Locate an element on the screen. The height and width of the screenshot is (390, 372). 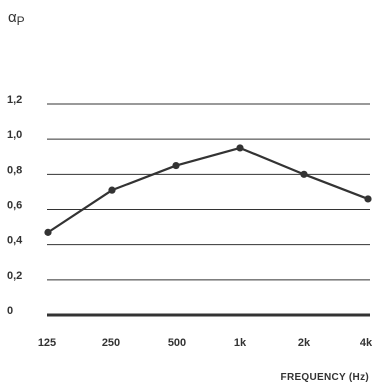
x-tick-layer: 125 250 500 1k 2k 4k is located at coordinates (205, 343).